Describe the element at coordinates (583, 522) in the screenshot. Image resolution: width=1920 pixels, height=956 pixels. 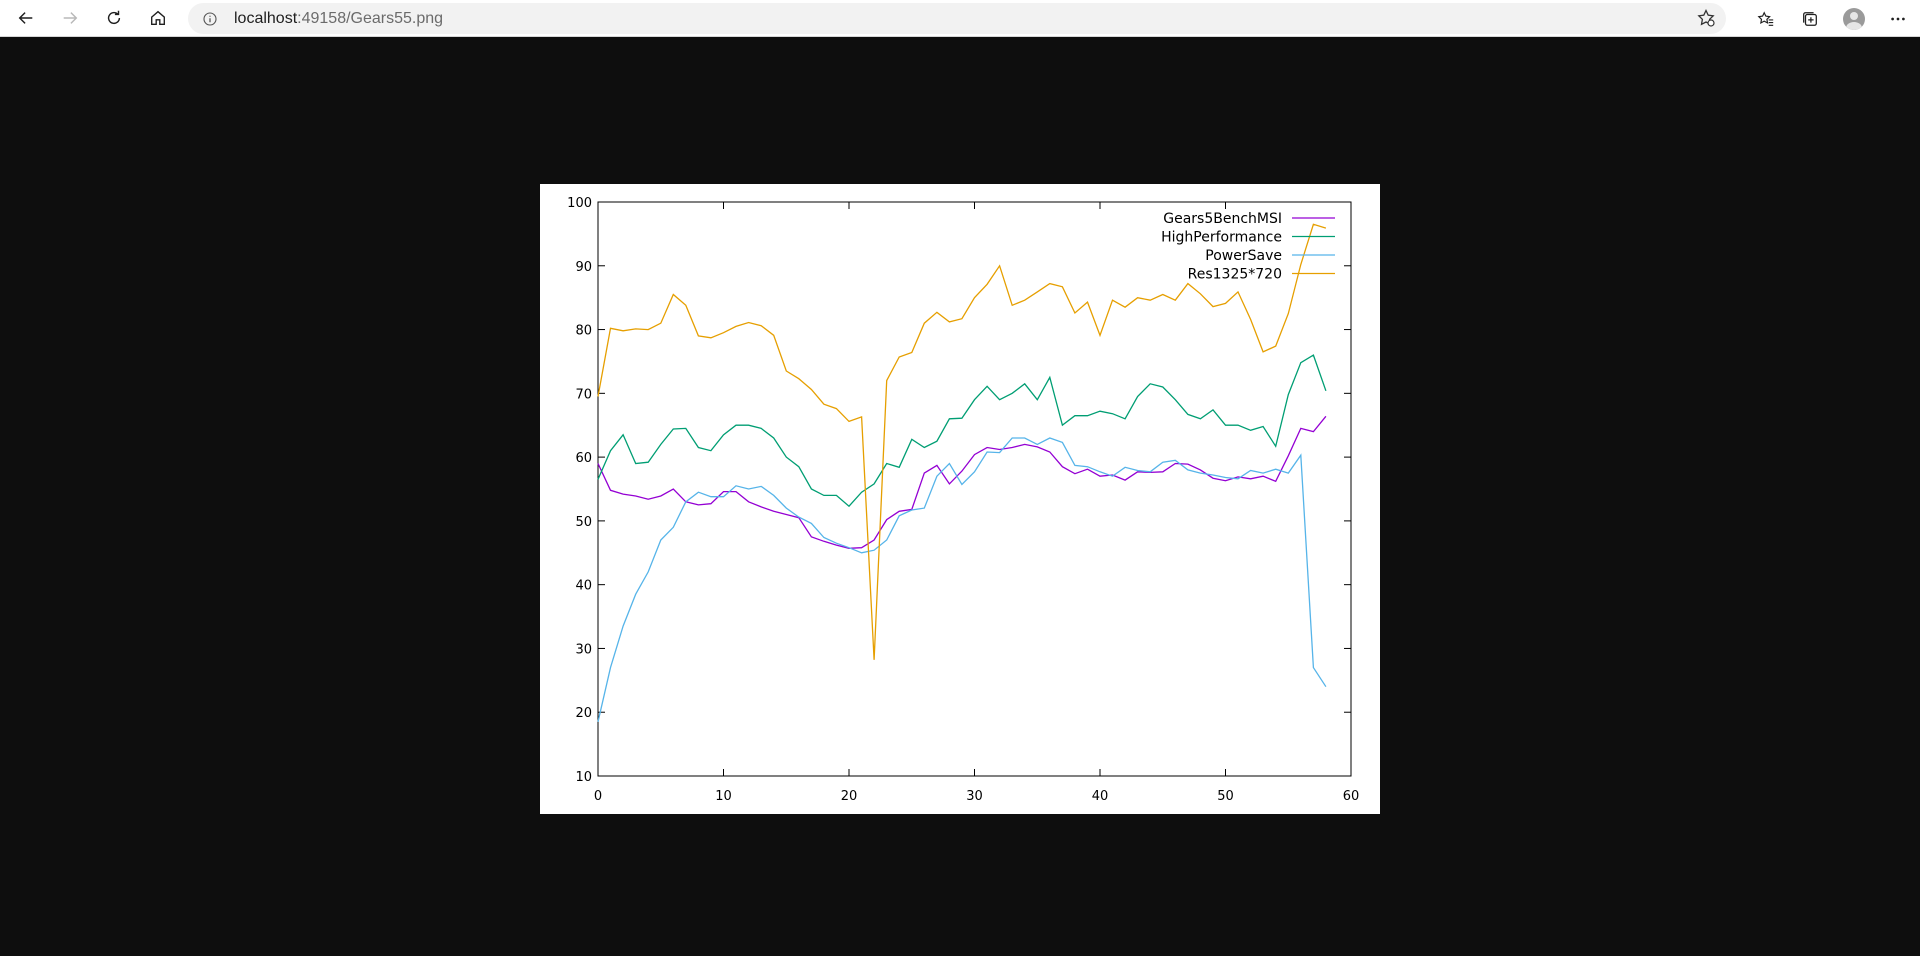
I see `y-tick-label: 50` at that location.